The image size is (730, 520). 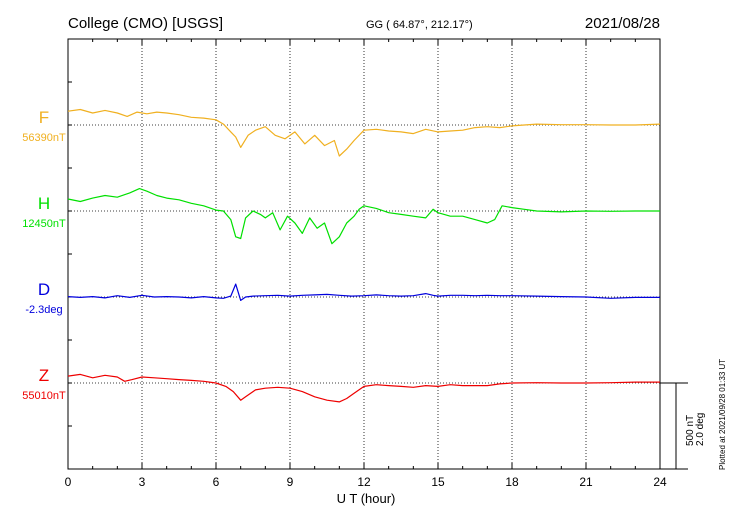 What do you see at coordinates (683, 426) in the screenshot?
I see `scale-bar: 500 nT 2.0 deg` at bounding box center [683, 426].